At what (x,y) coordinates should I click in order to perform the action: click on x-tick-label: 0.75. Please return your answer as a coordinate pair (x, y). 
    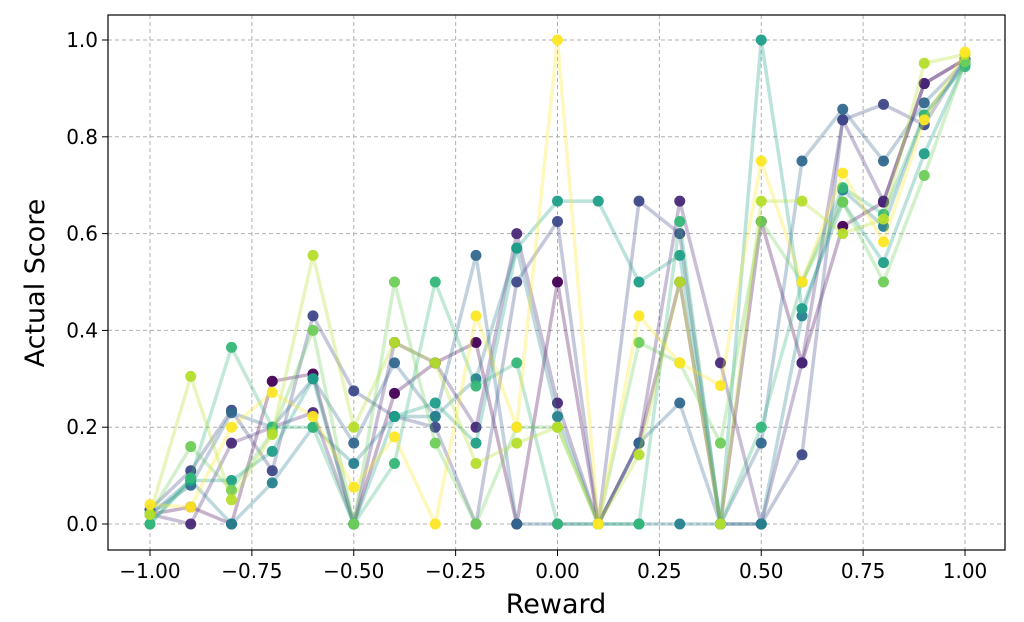
    Looking at the image, I should click on (863, 571).